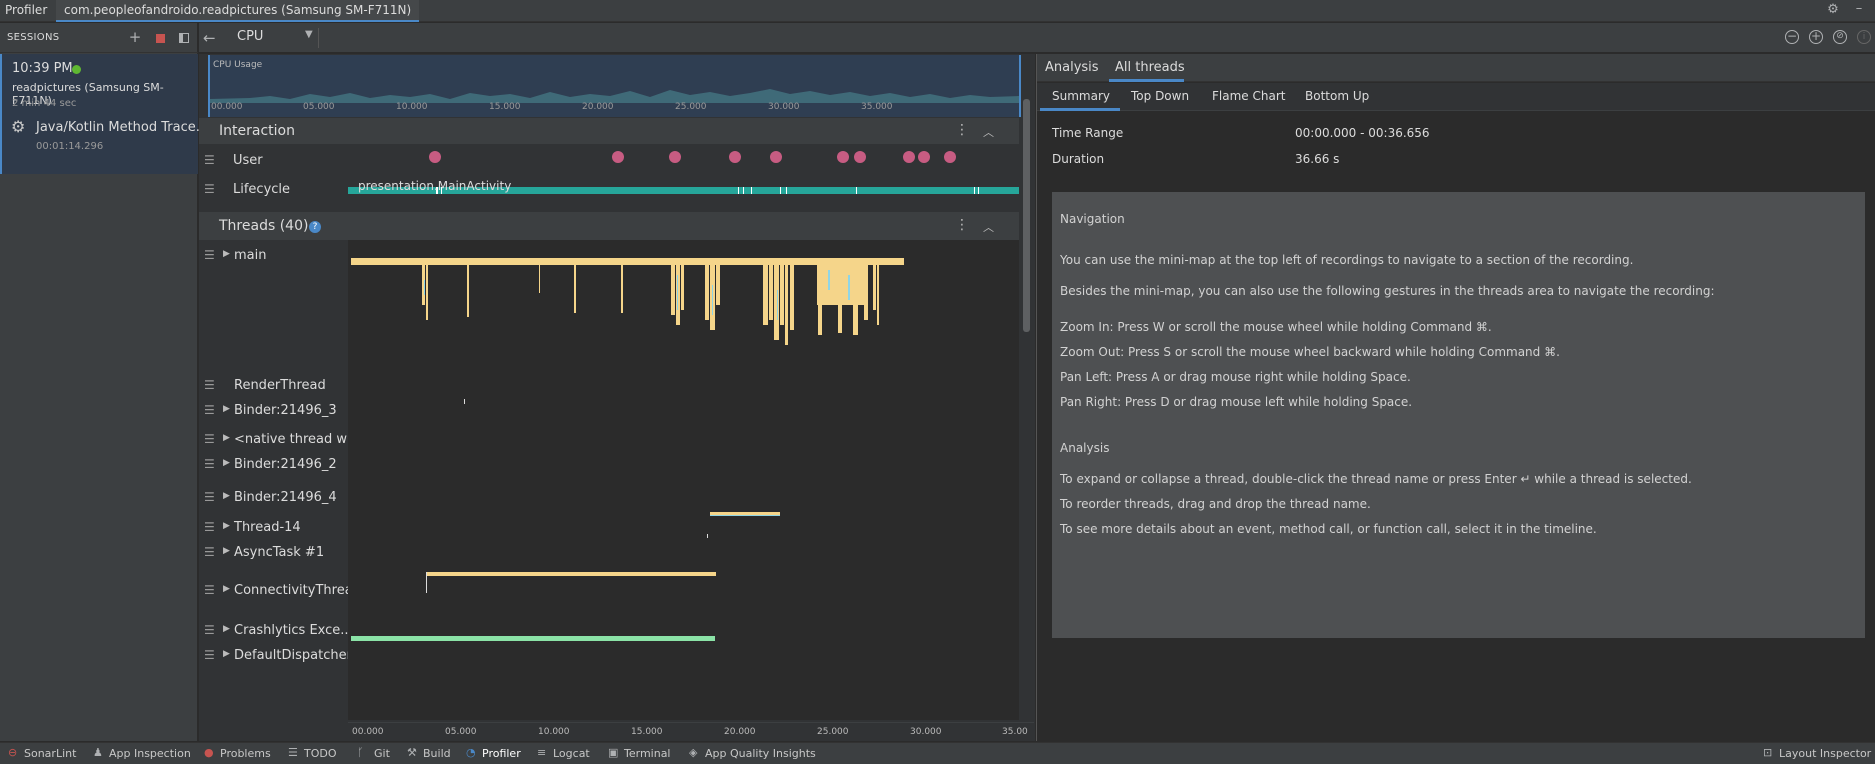 This screenshot has width=1875, height=764. I want to click on add-session-icon: +, so click(135, 37).